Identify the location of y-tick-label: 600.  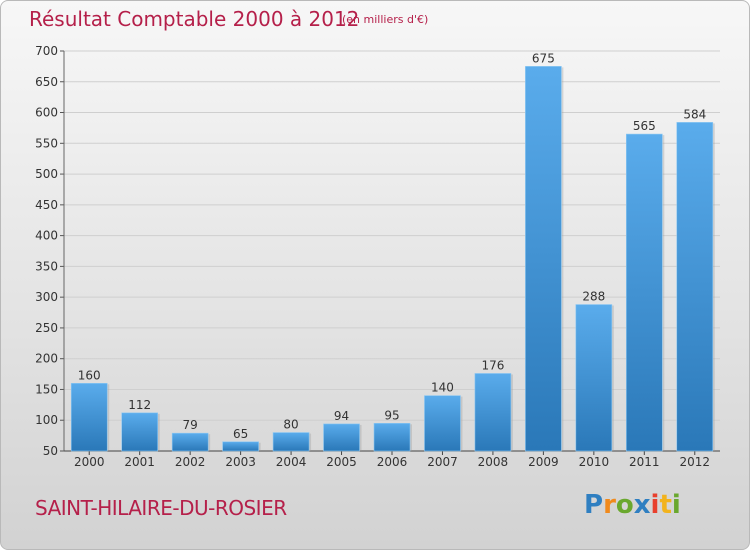
(46, 113).